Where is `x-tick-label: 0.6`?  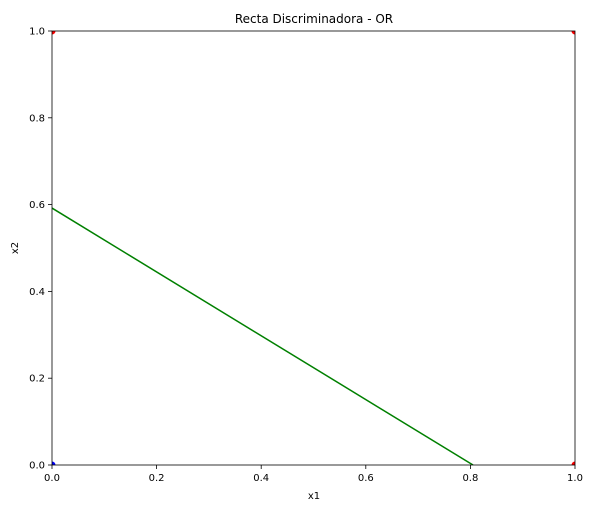 x-tick-label: 0.6 is located at coordinates (366, 478).